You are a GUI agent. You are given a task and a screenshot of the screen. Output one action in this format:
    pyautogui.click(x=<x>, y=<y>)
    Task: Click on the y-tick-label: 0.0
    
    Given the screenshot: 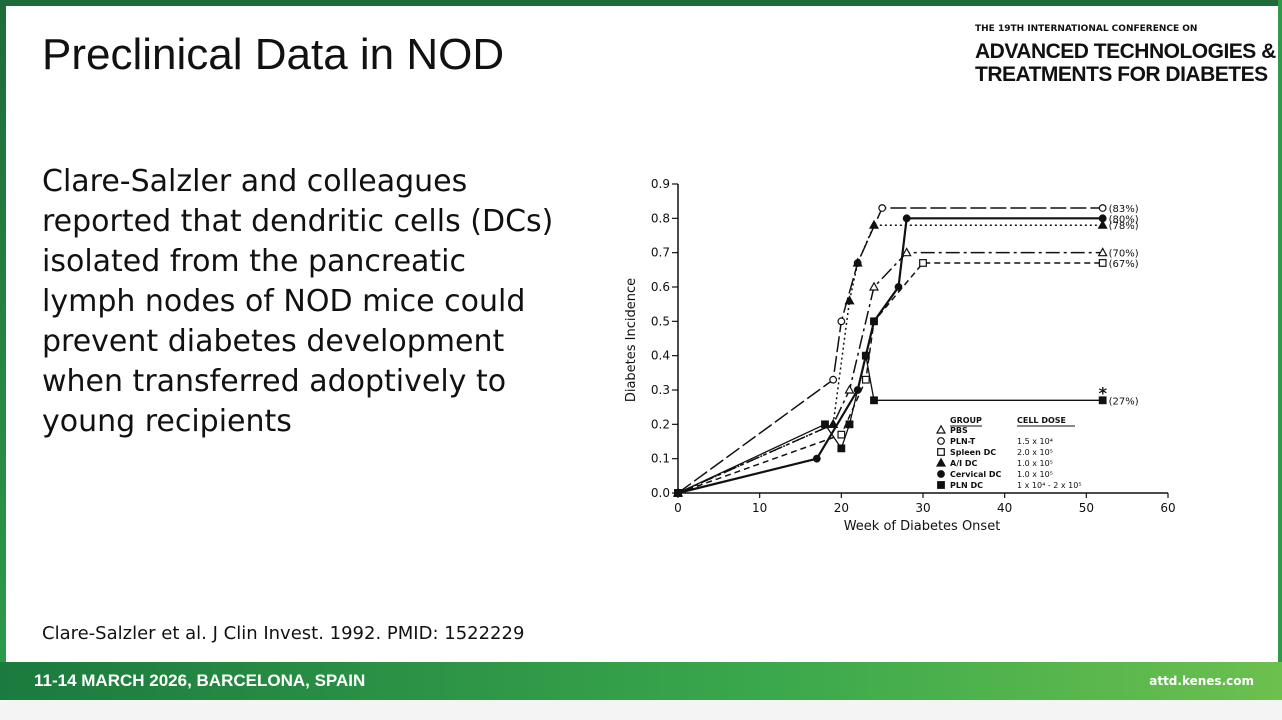 What is the action you would take?
    pyautogui.click(x=660, y=493)
    